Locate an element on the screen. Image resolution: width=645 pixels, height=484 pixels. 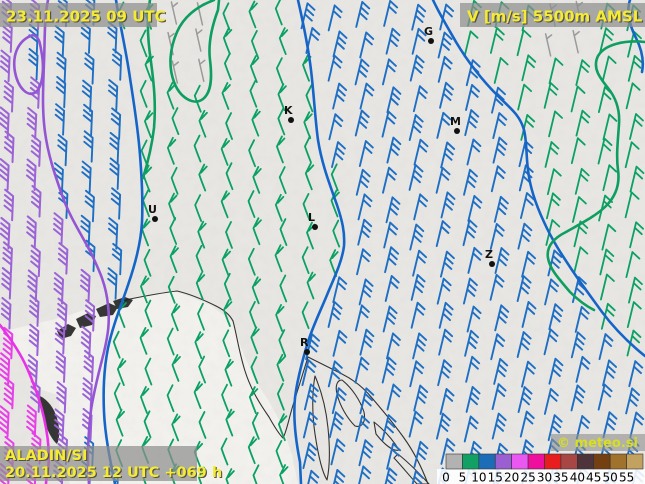
city-label: G is located at coordinates (428, 31).